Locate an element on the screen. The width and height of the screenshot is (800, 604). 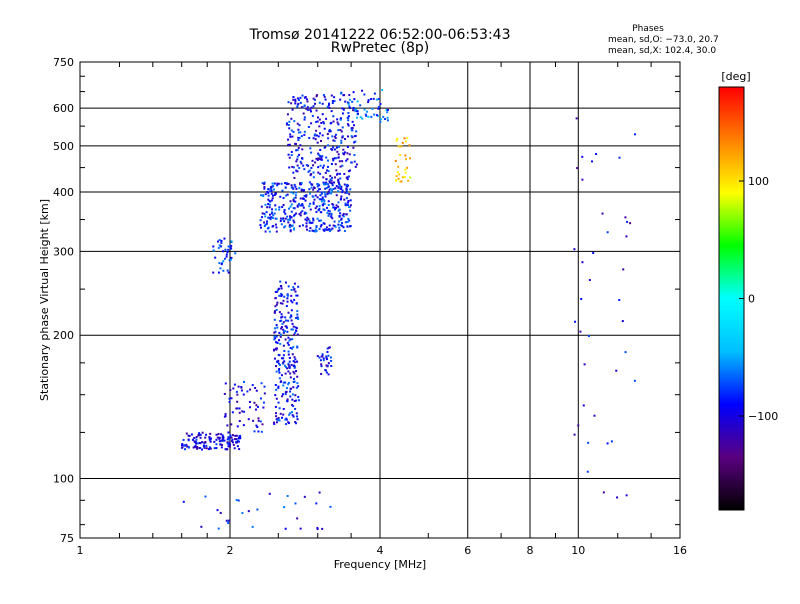
y-tick-label: 300 is located at coordinates (63, 251).